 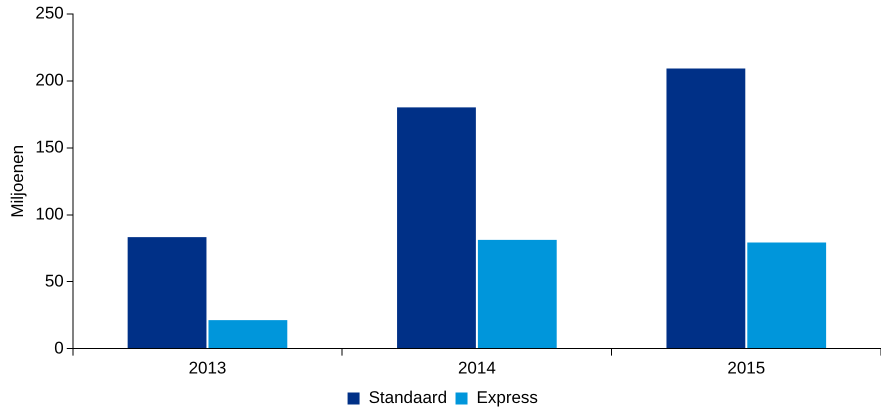 I want to click on y-tick-label: 100, so click(x=49, y=214).